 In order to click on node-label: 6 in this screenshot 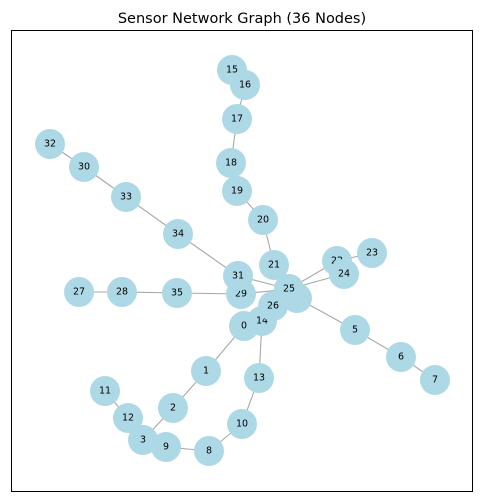, I will do `click(401, 357)`.